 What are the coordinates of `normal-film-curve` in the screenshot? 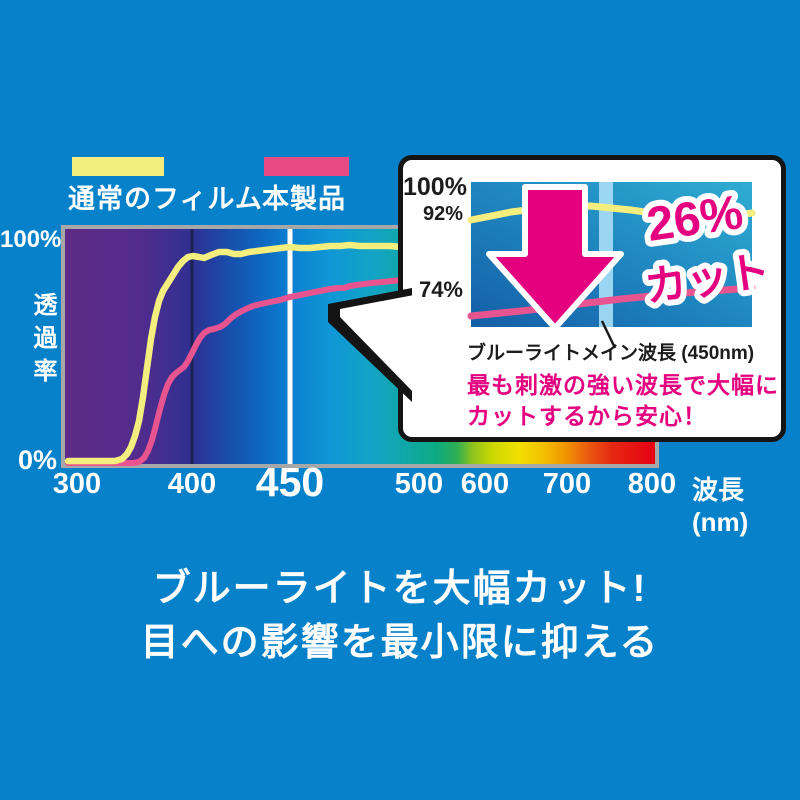 It's located at (235, 353).